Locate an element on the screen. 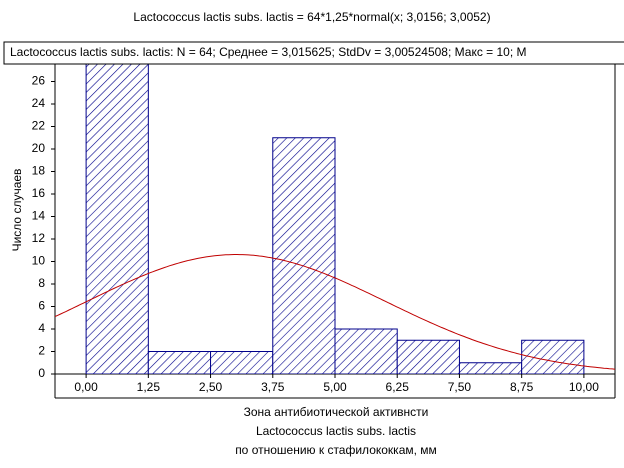 The image size is (624, 468). x-axis-label: по отношению к стафилококкам, мм is located at coordinates (336, 450).